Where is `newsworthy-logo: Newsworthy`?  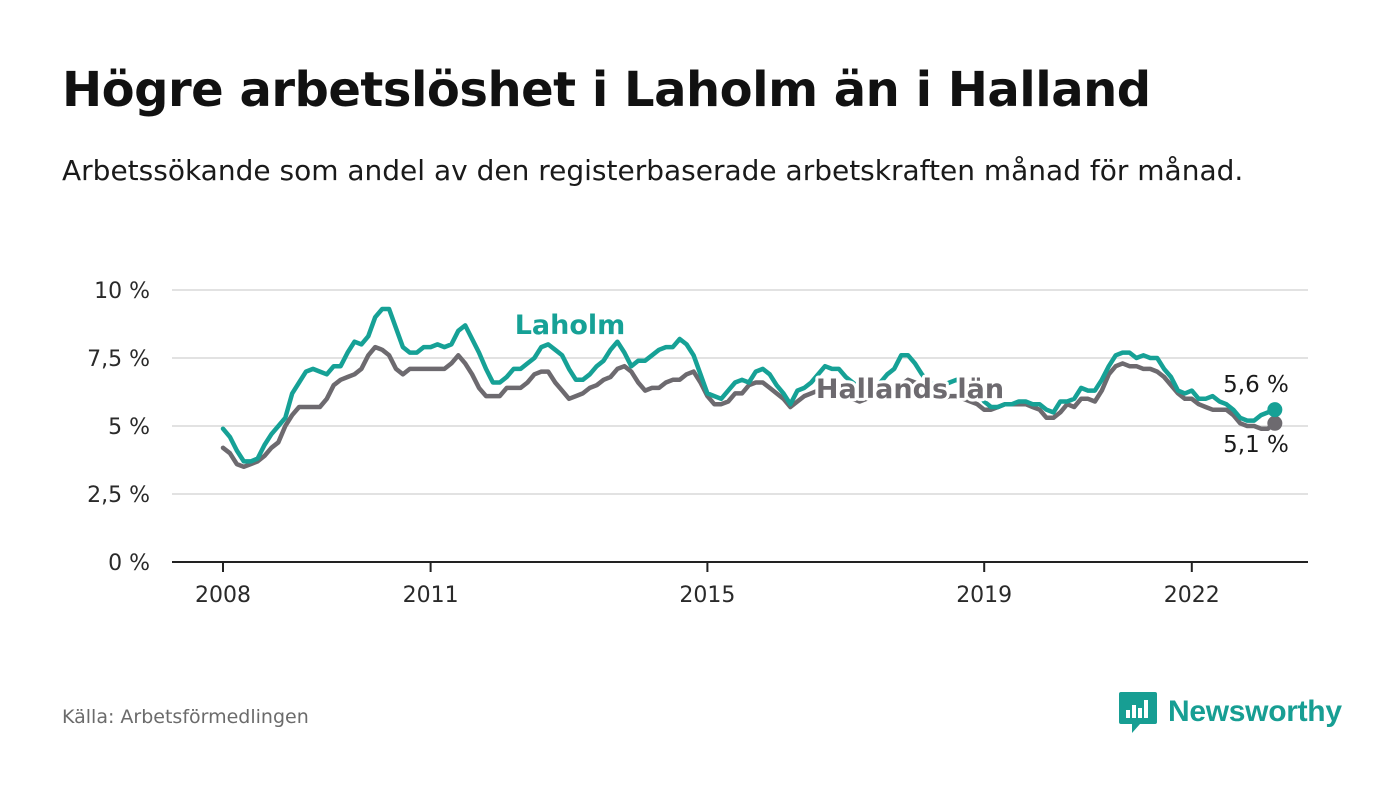 newsworthy-logo: Newsworthy is located at coordinates (1230, 712).